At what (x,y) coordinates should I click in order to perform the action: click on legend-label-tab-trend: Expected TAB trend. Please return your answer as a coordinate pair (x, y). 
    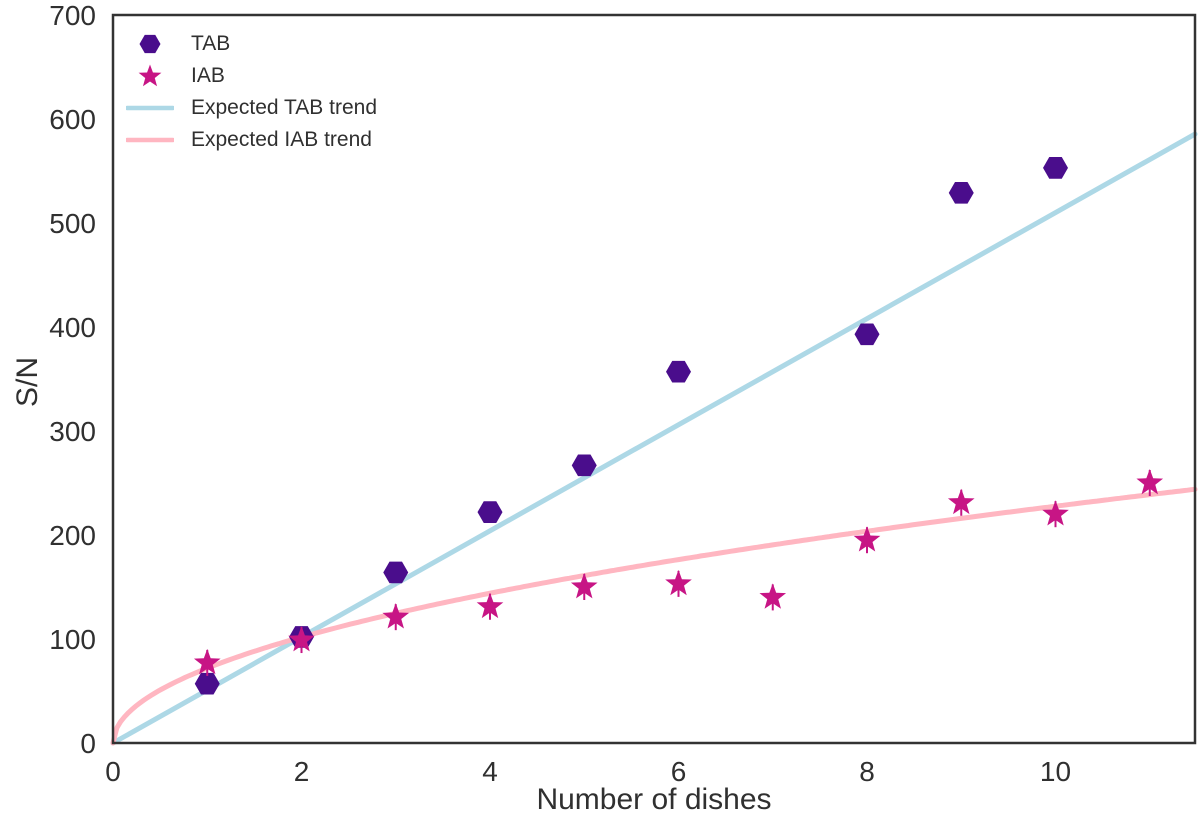
    Looking at the image, I should click on (284, 107).